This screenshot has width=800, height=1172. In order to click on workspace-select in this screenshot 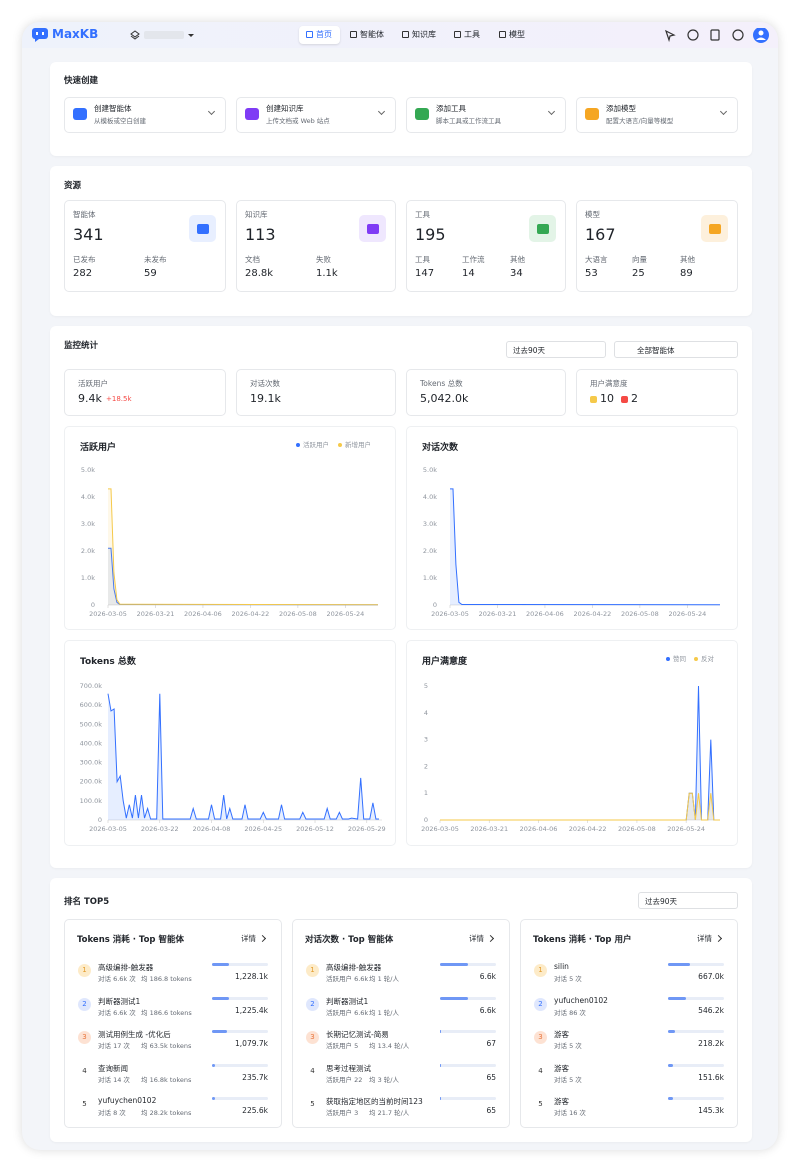, I will do `click(165, 35)`.